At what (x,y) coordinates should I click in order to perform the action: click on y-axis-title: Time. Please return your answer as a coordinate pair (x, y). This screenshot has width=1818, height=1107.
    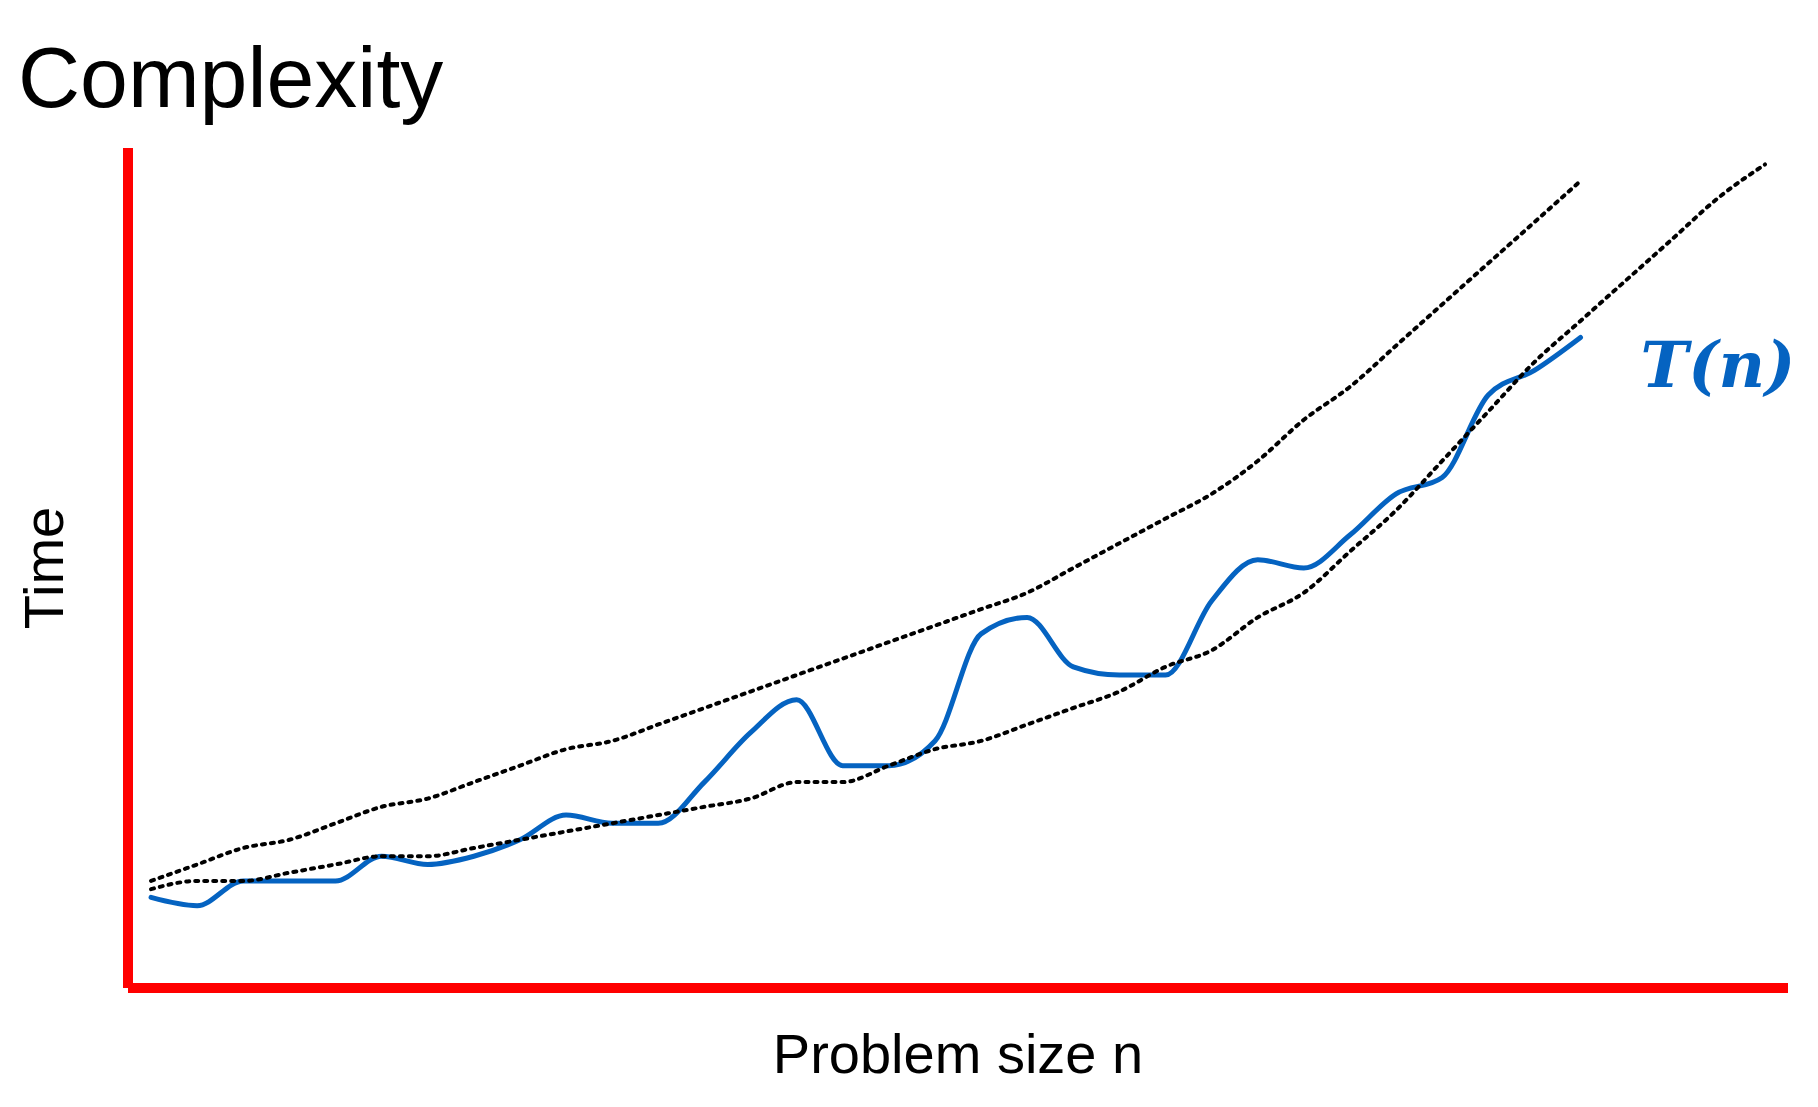
    Looking at the image, I should click on (43, 568).